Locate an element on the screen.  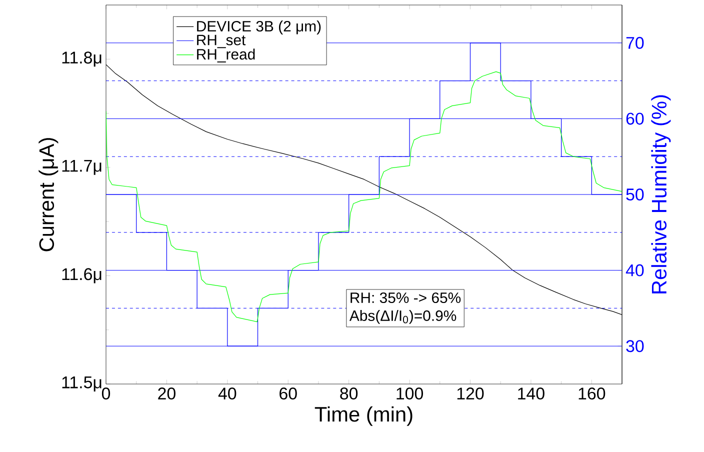
y-tick-label: 11.6μ is located at coordinates (82, 276).